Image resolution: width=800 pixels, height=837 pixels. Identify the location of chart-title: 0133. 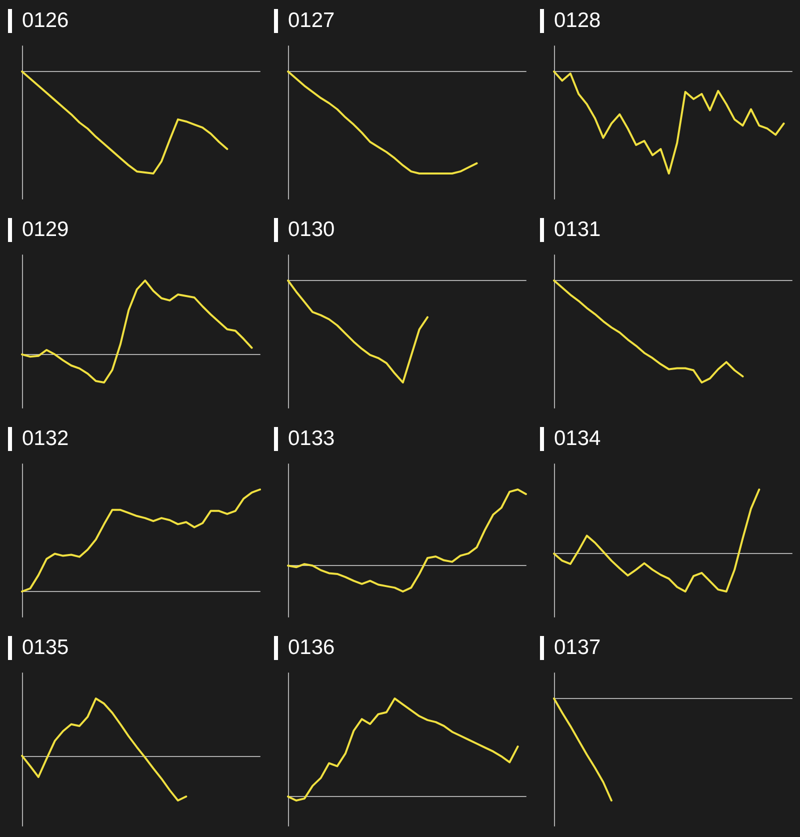
(311, 439).